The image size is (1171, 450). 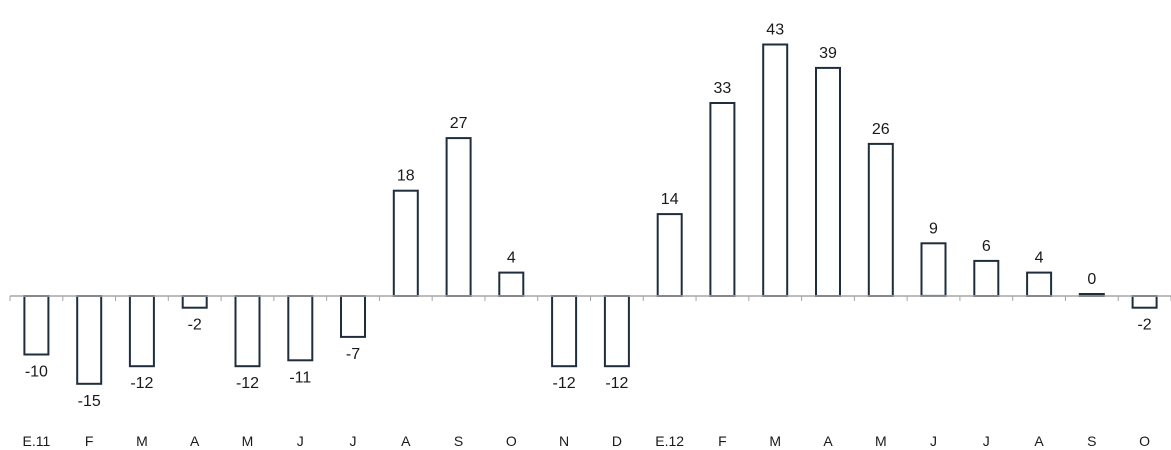 I want to click on category-label-10: N, so click(x=564, y=441).